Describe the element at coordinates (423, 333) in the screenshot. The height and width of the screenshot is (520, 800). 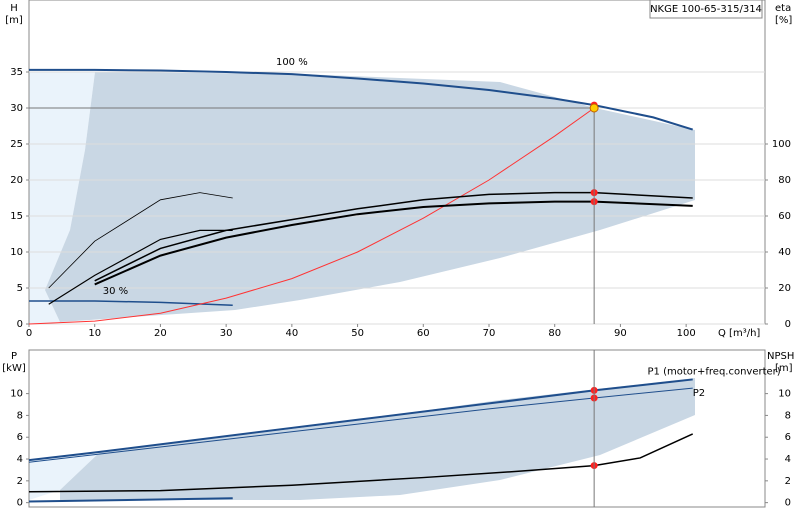
I see `x-tick-label: 60` at that location.